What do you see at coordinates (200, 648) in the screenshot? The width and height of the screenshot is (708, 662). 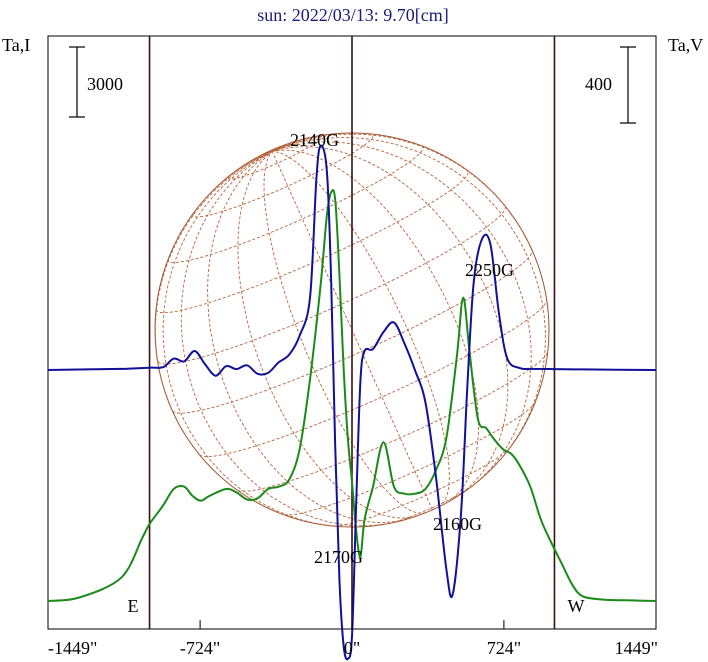 I see `x-tick-label: -724"` at bounding box center [200, 648].